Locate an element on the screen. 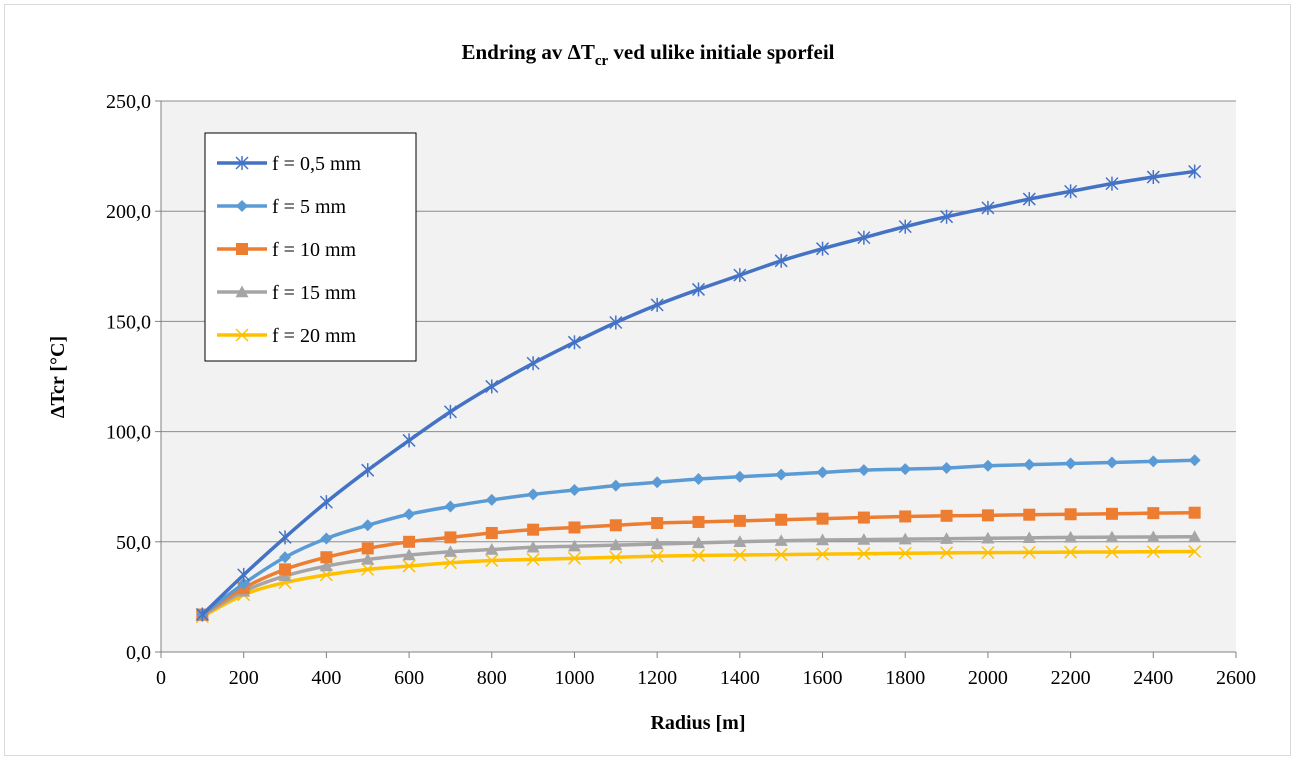 This screenshot has width=1298, height=760. x-tick-label: 1200 is located at coordinates (657, 678).